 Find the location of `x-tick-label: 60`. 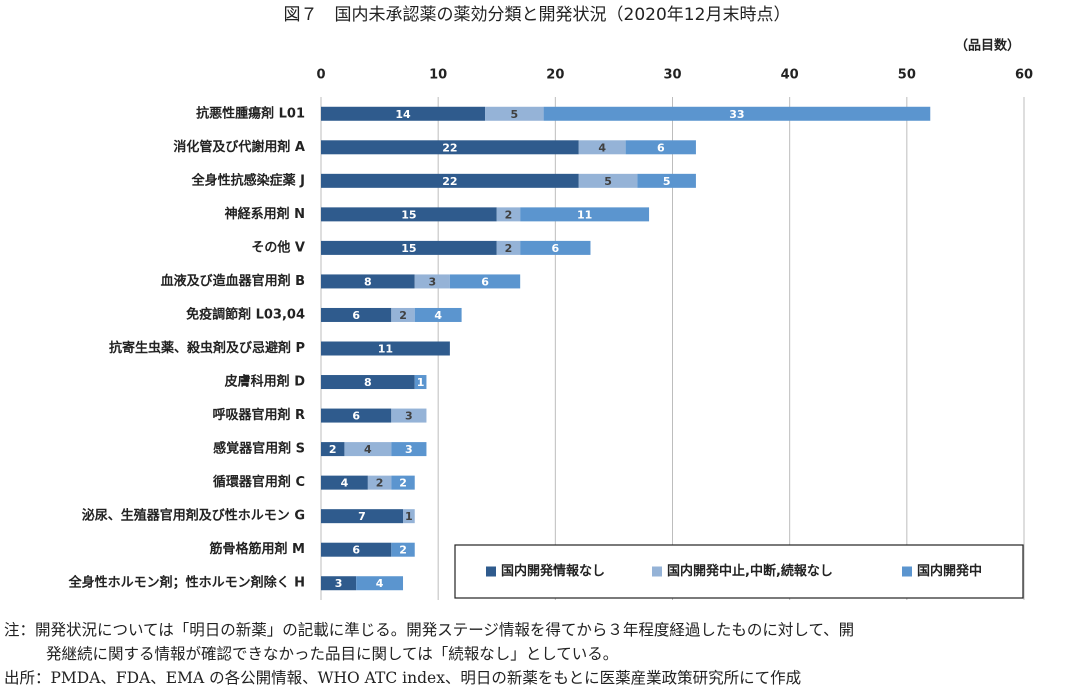

x-tick-label: 60 is located at coordinates (1024, 75).